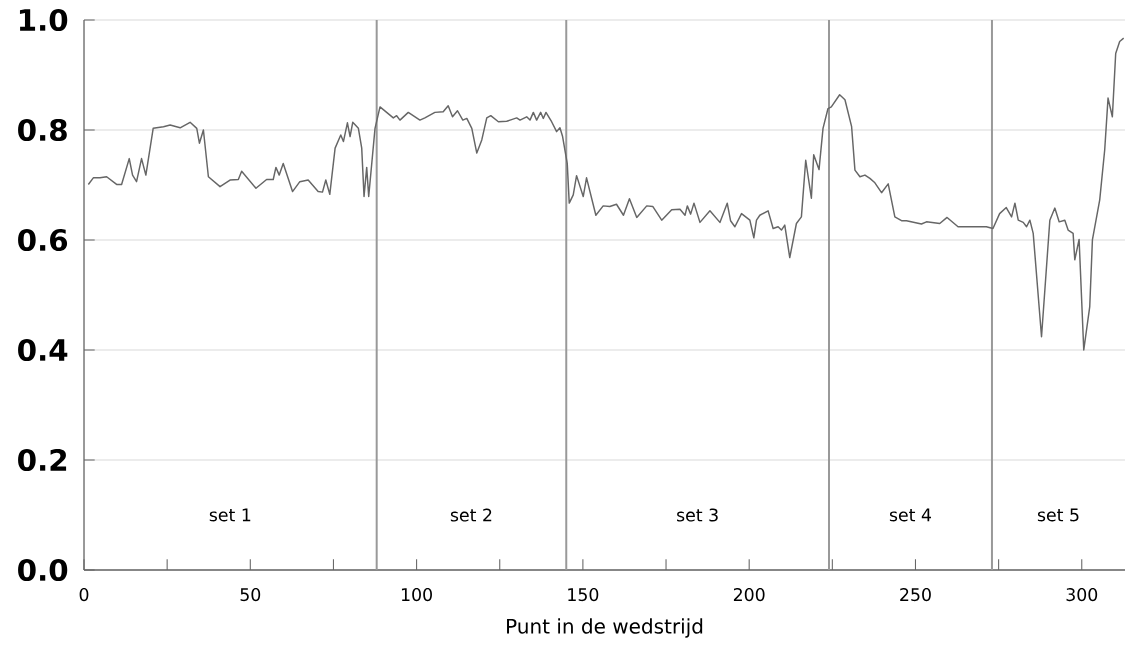  Describe the element at coordinates (230, 515) in the screenshot. I see `annotation: set 1` at that location.